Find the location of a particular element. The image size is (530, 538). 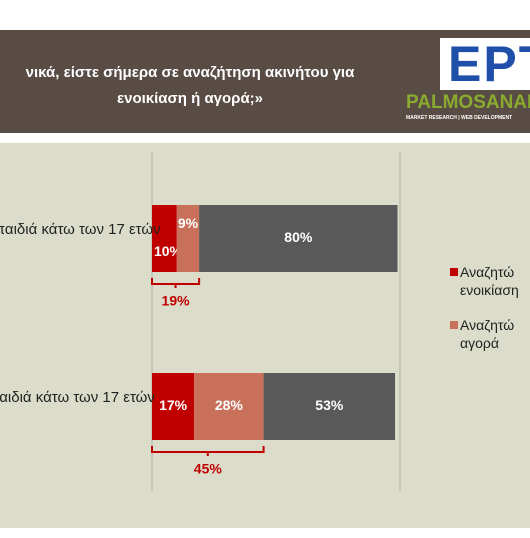

logo: ΕΡΤ is located at coordinates (485, 64).